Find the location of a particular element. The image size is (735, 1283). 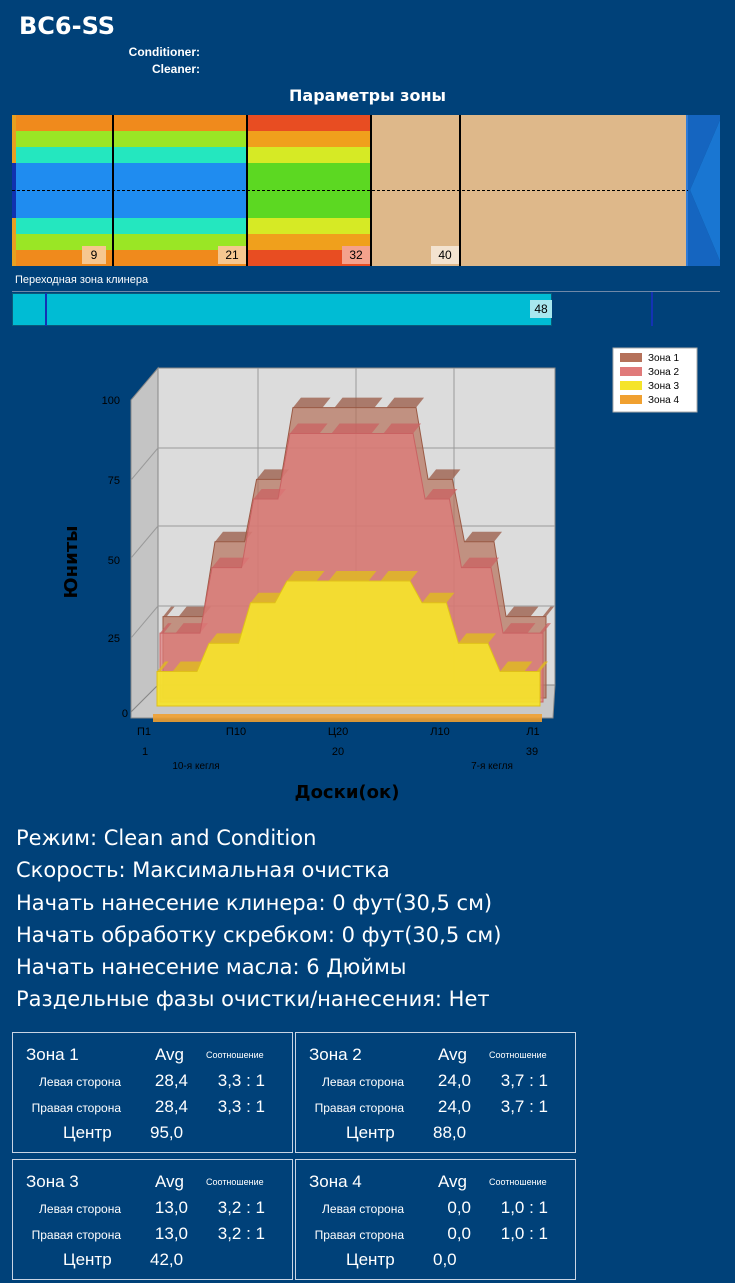

page-title: BC6-SS is located at coordinates (67, 26).